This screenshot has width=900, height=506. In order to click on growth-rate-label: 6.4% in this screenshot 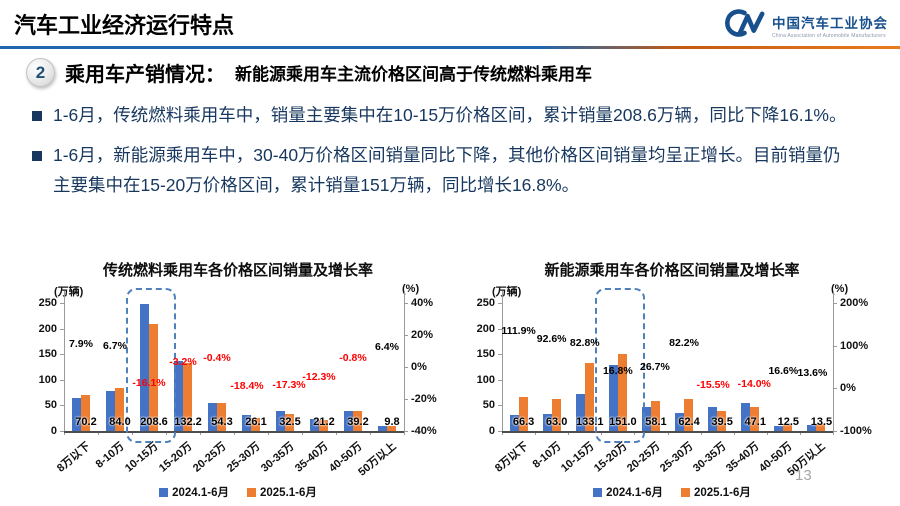, I will do `click(387, 346)`.